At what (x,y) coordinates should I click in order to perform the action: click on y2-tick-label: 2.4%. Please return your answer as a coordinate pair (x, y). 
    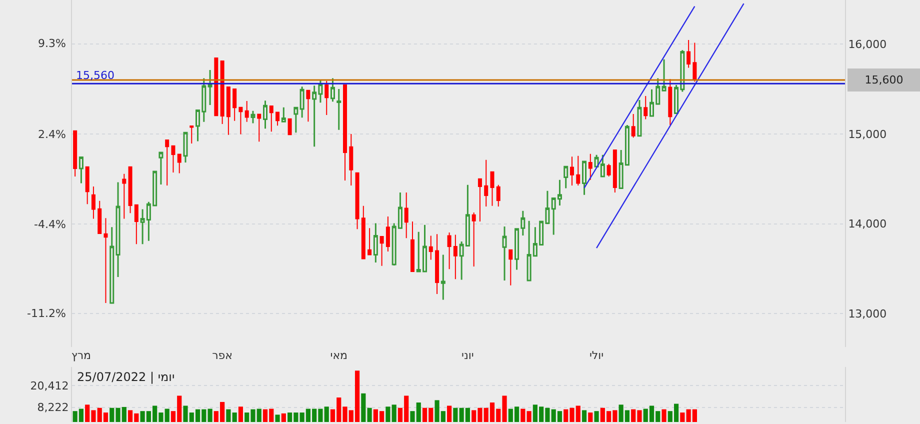
    Looking at the image, I should click on (52, 134).